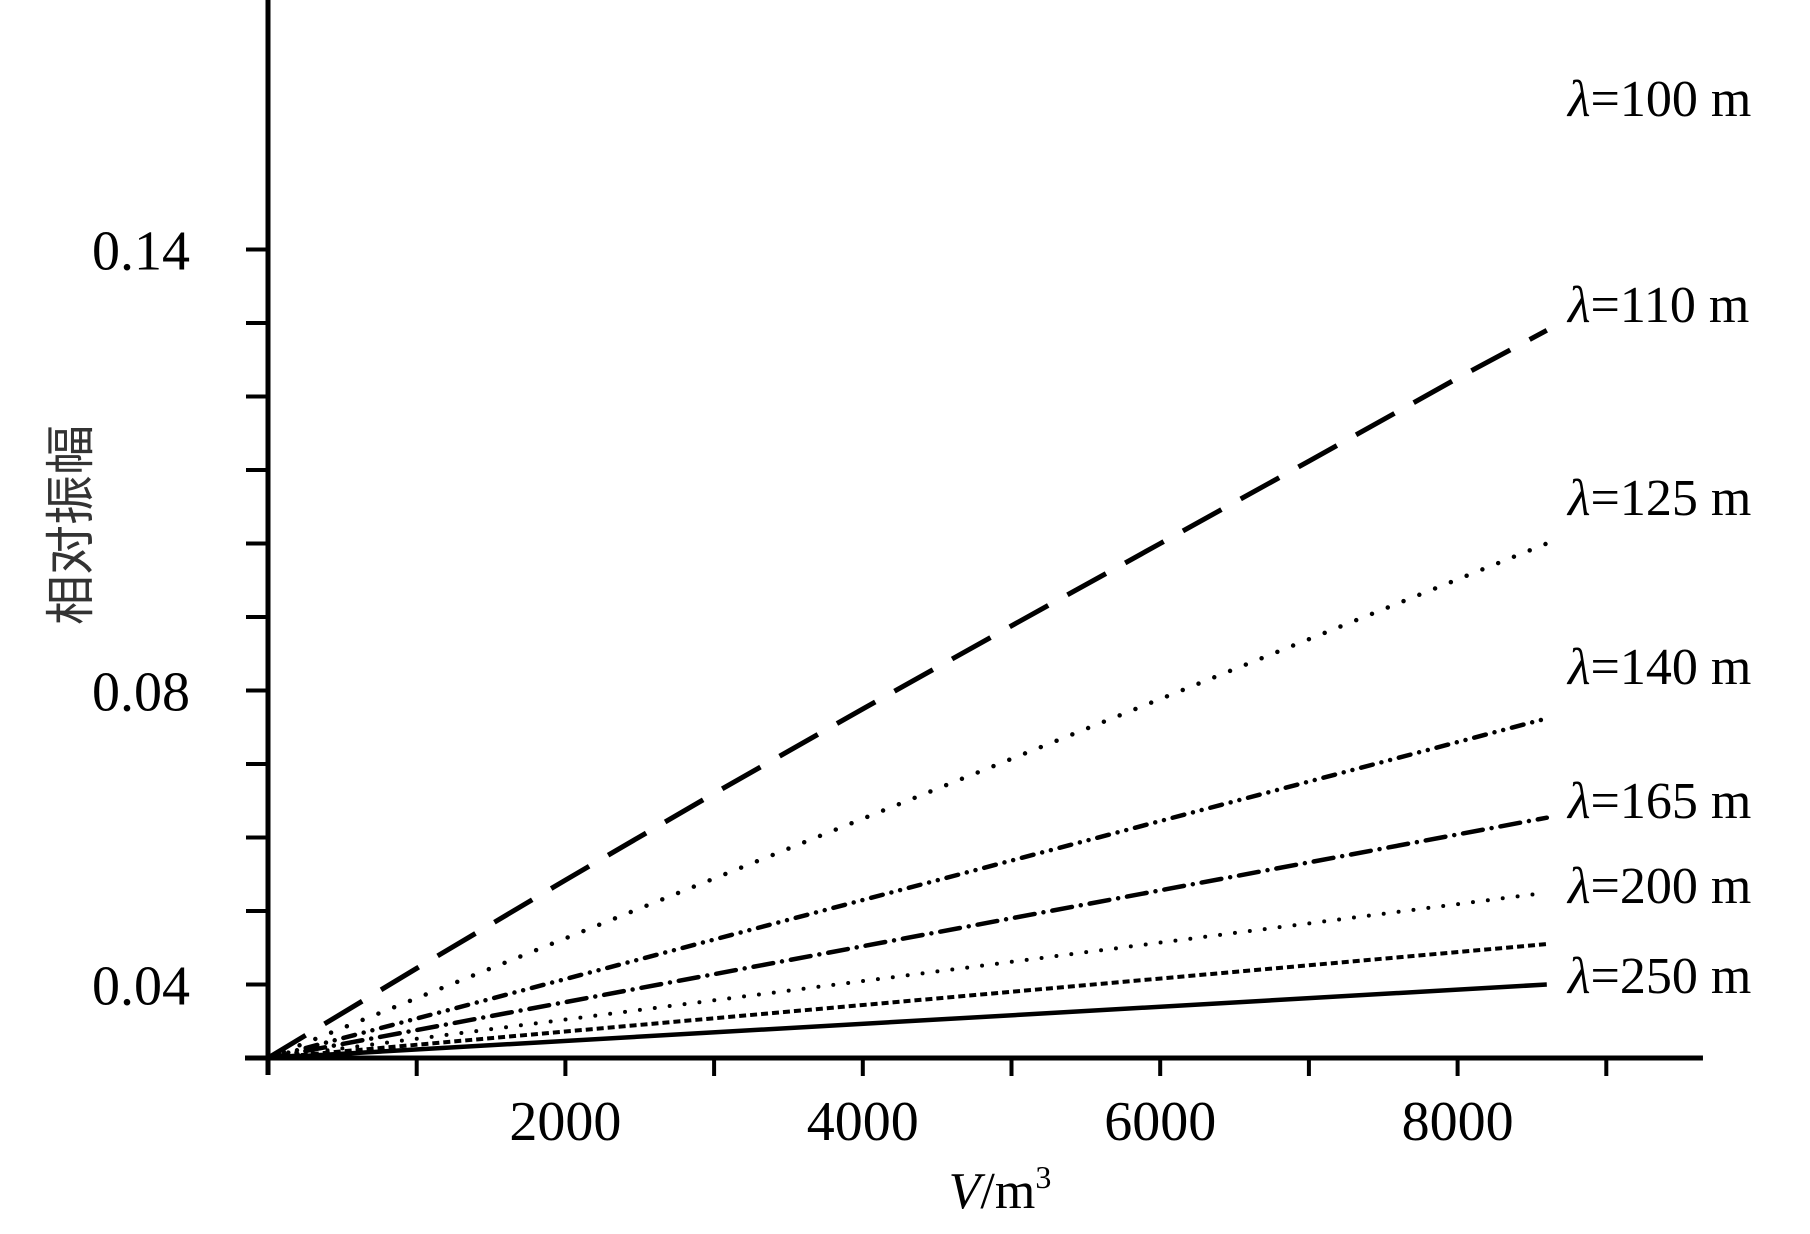 The image size is (1810, 1234). Describe the element at coordinates (141, 252) in the screenshot. I see `y-tick-label: 0.14` at that location.